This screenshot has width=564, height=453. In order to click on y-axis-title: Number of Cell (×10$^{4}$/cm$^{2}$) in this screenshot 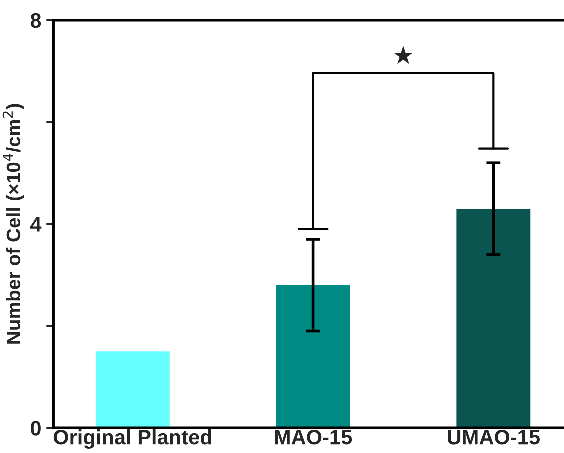, I will do `click(13, 224)`.